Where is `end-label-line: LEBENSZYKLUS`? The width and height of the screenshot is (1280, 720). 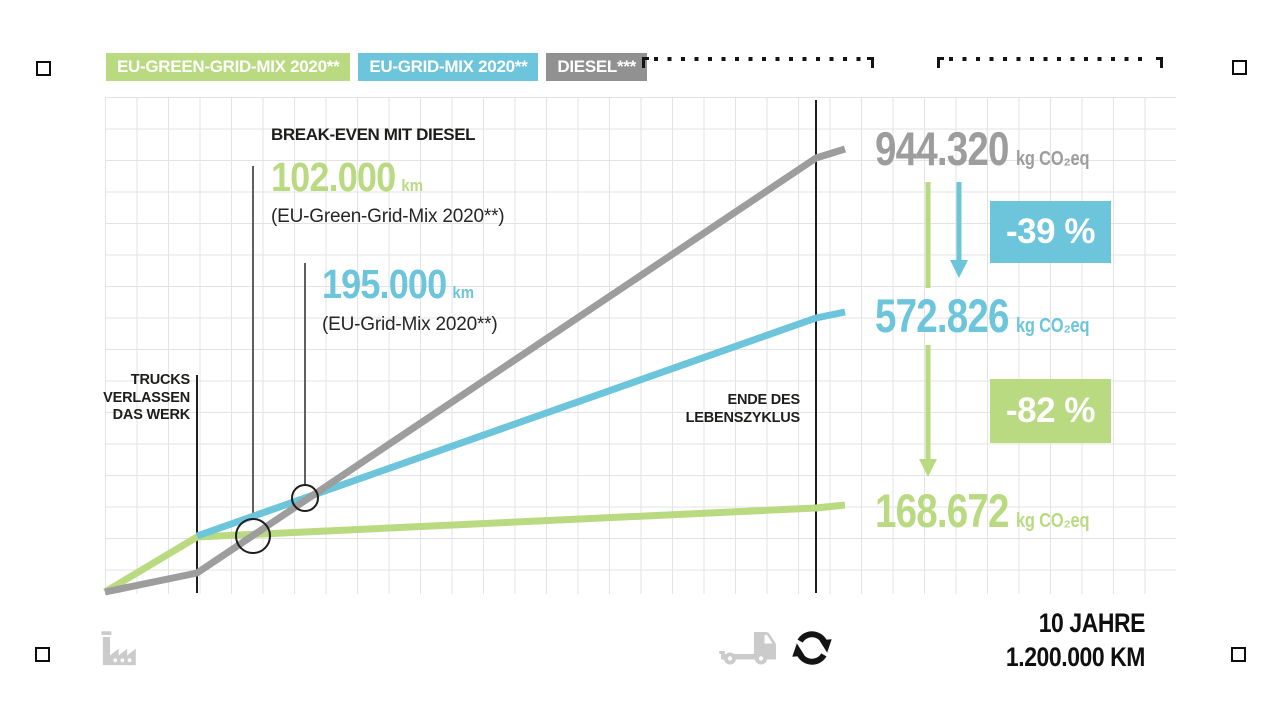
end-label-line: LEBENSZYKLUS is located at coordinates (743, 417).